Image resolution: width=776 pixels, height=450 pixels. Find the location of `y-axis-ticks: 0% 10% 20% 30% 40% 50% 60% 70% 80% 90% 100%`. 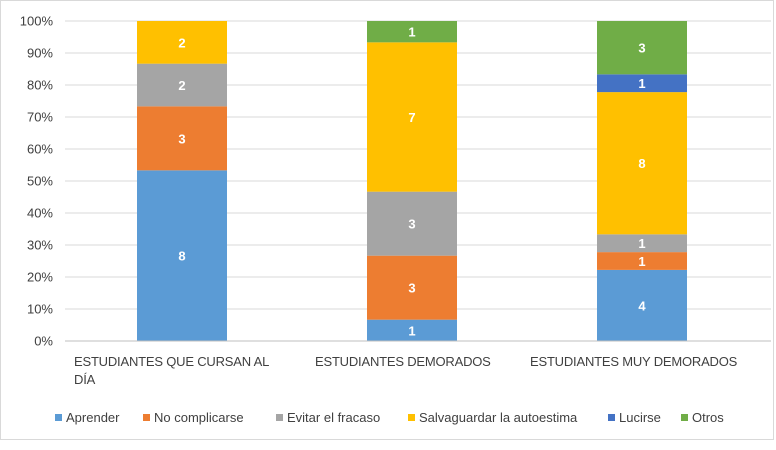

y-axis-ticks: 0% 10% 20% 30% 40% 50% 60% 70% 80% 90% 100% is located at coordinates (37, 181).